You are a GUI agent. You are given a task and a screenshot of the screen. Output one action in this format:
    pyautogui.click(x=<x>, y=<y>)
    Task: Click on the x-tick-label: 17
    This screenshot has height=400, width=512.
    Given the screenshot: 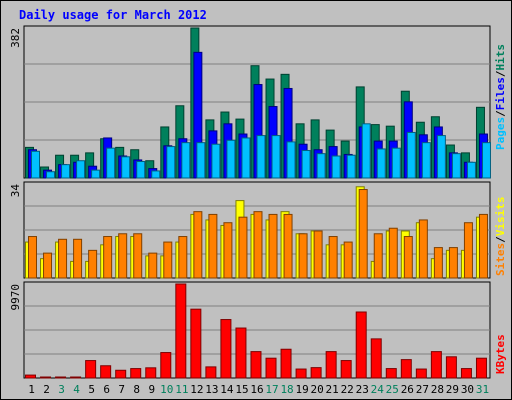 What is the action you would take?
    pyautogui.click(x=271, y=389)
    